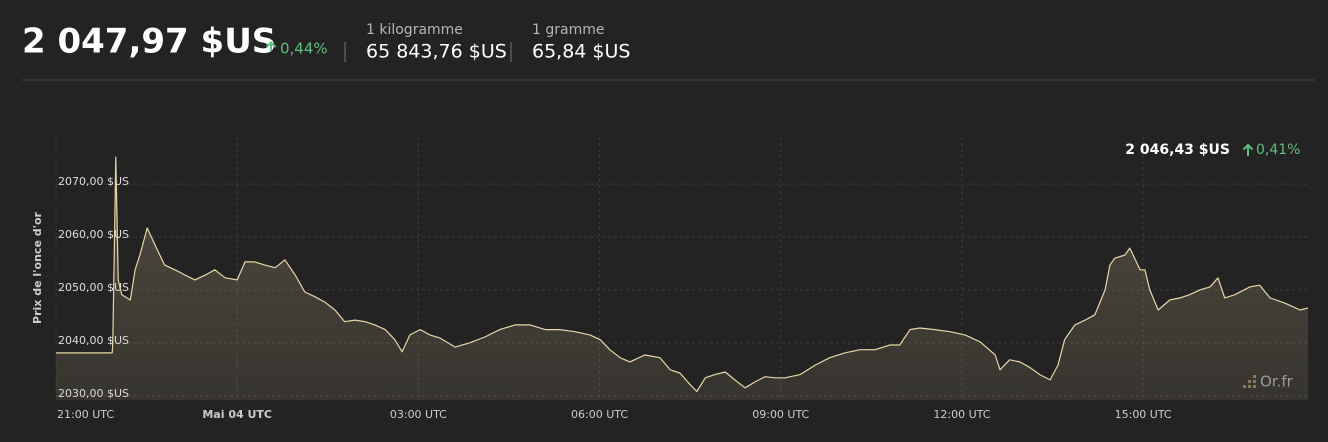  I want to click on y-tick-label: 2040,00 $US, so click(93, 340).